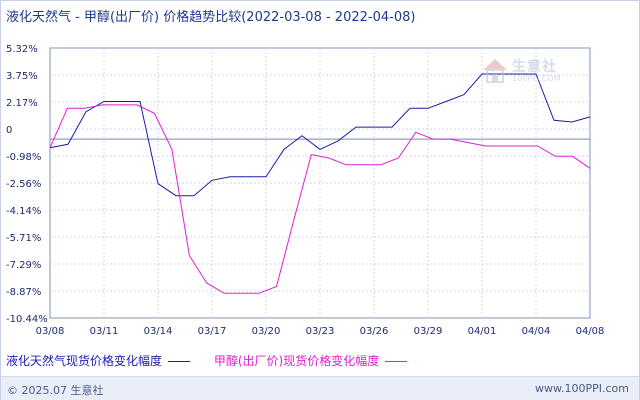  What do you see at coordinates (590, 331) in the screenshot?
I see `x-tick-label: 04/08` at bounding box center [590, 331].